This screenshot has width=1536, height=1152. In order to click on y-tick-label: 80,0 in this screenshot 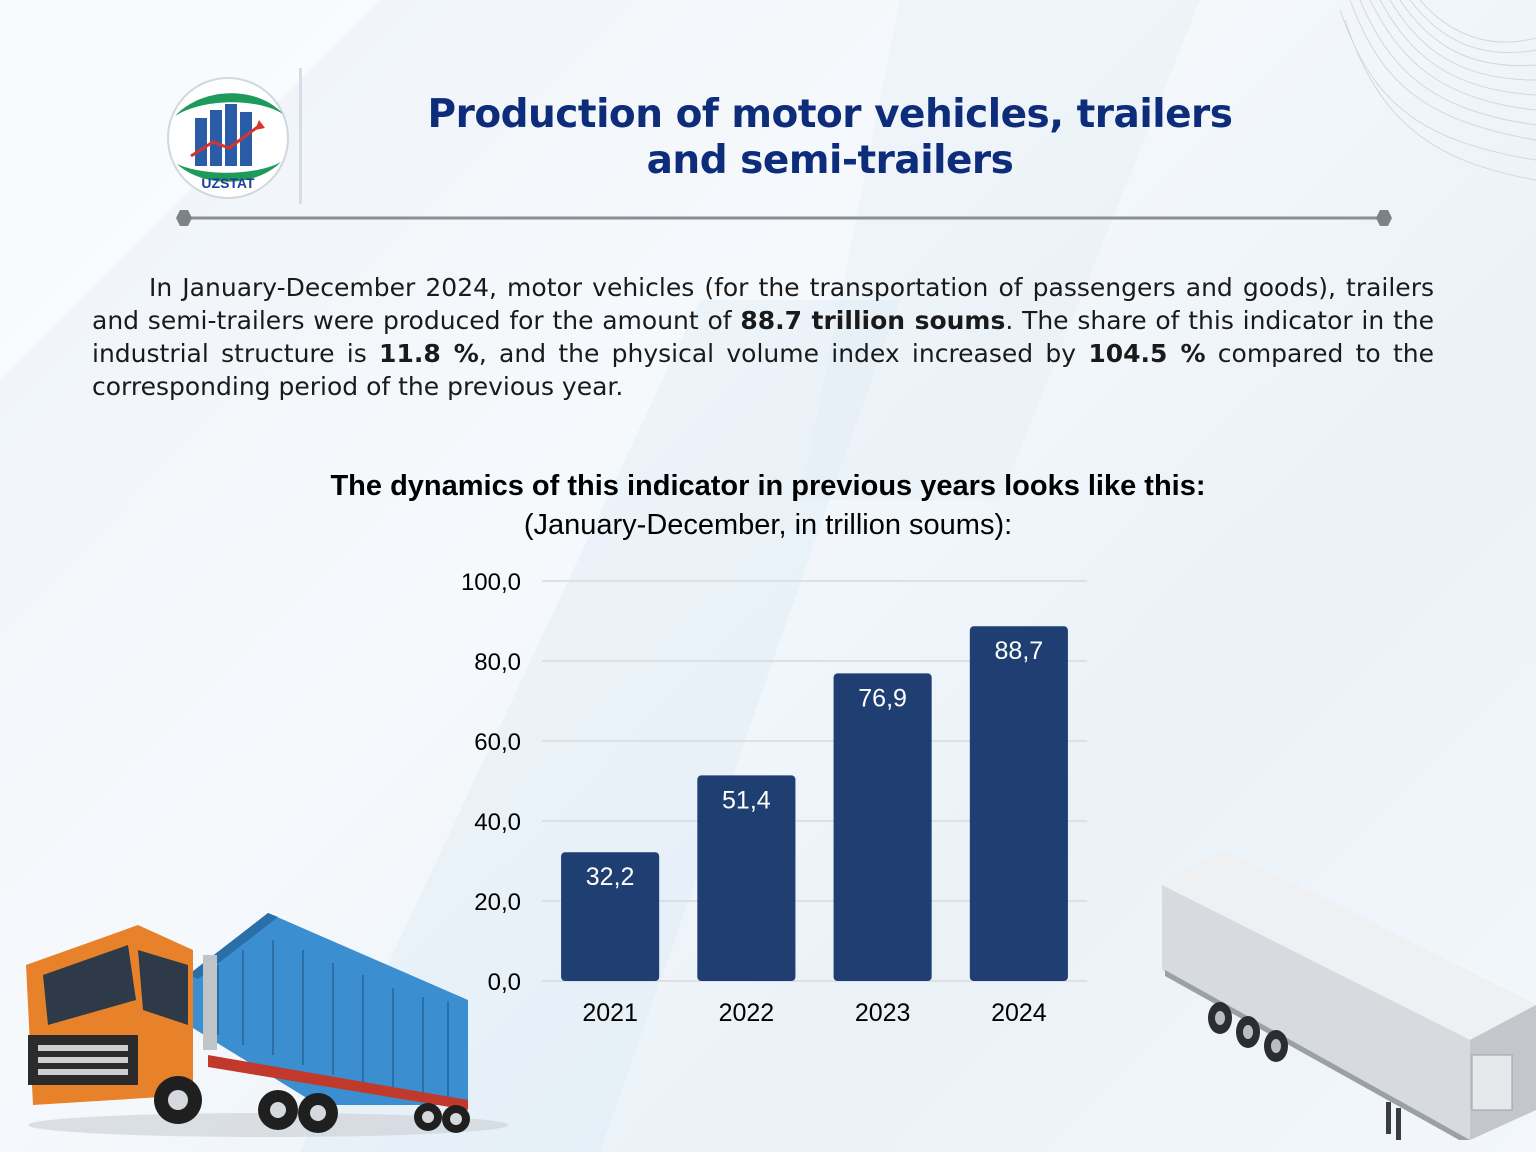, I will do `click(497, 662)`.